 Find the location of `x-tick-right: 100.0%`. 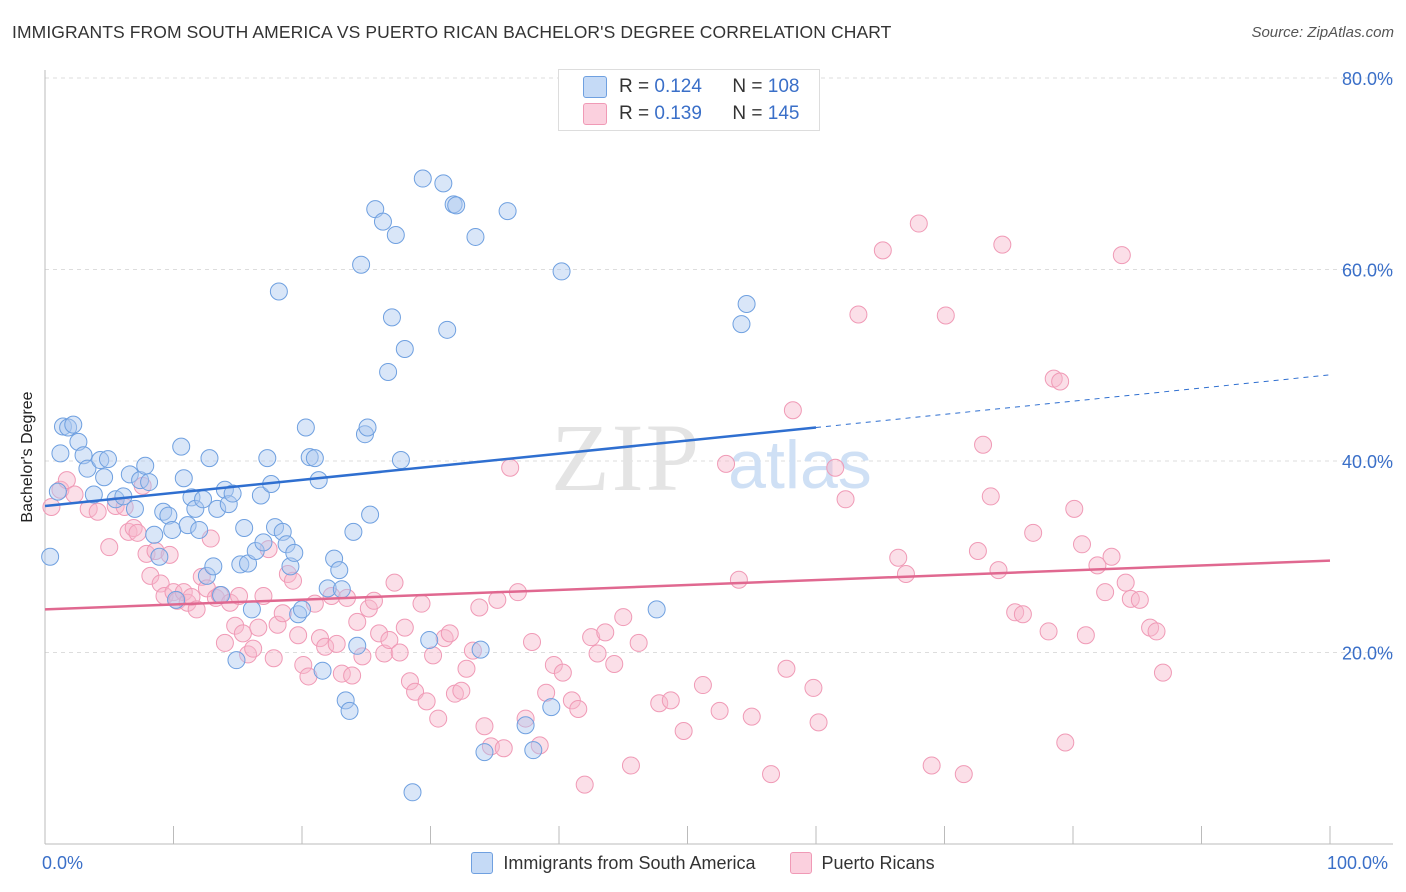

x-tick-right: 100.0% is located at coordinates (1358, 863).